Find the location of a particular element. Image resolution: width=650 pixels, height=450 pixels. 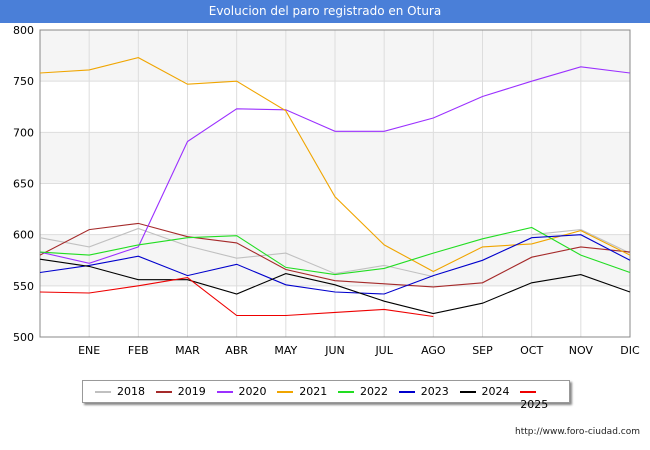

legend-item-2022: 2022 is located at coordinates (363, 391).